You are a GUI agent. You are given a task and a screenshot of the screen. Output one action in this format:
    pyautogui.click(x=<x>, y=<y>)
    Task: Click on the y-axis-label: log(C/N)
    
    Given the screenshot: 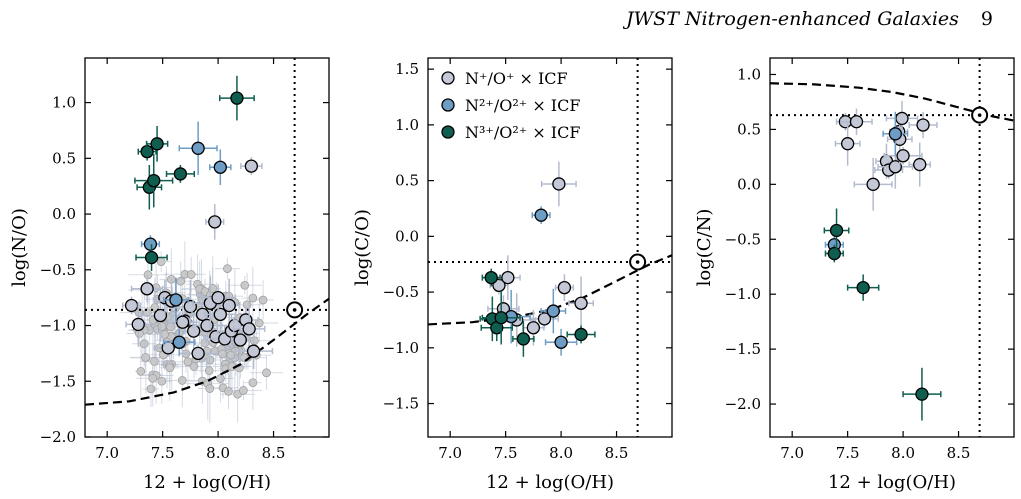 What is the action you would take?
    pyautogui.click(x=704, y=248)
    